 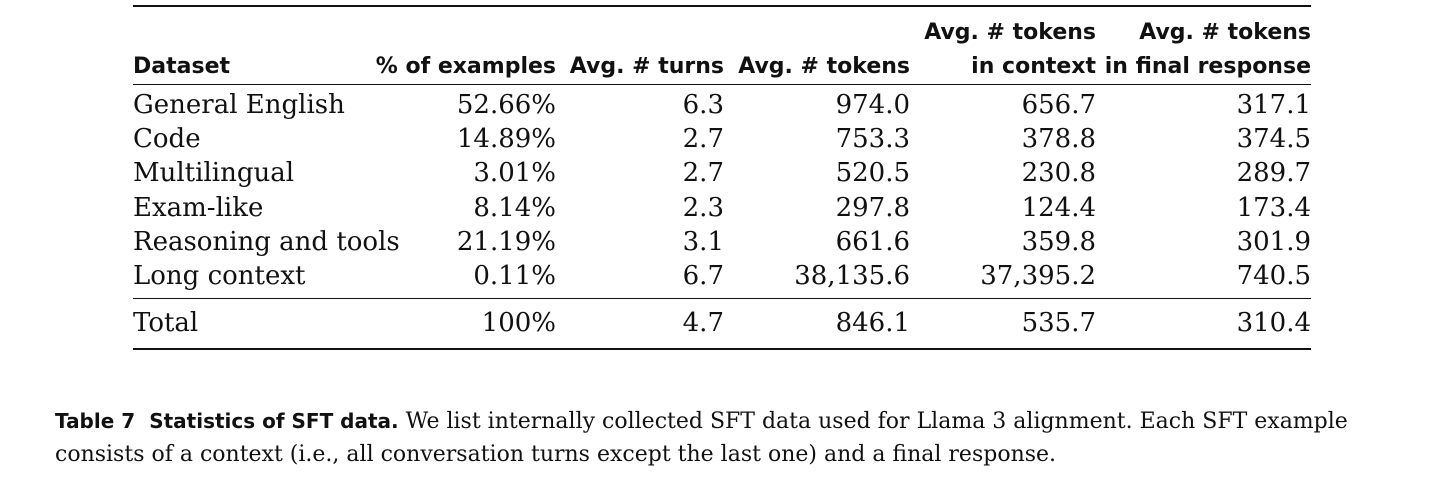 What do you see at coordinates (872, 207) in the screenshot?
I see `cell-avg-tokens: 297.8` at bounding box center [872, 207].